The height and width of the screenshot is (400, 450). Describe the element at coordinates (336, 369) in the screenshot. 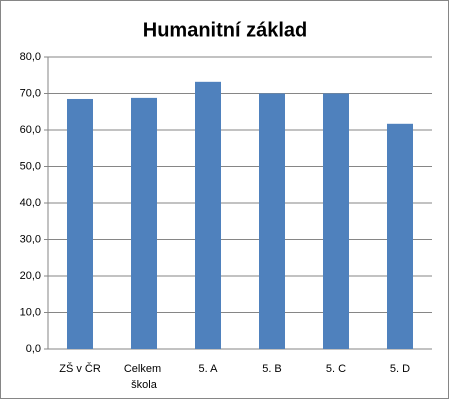

I see `x-tick-label: 5. C` at that location.